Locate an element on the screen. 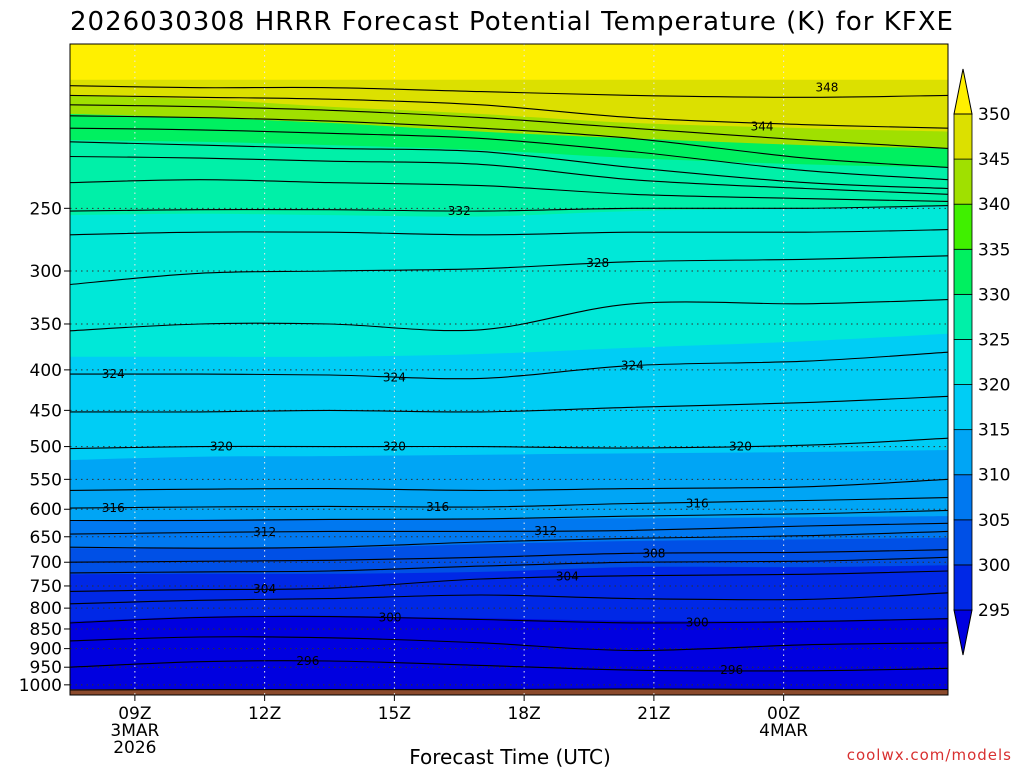 The width and height of the screenshot is (1024, 768). y-tick-label-400: 400 is located at coordinates (46, 371).